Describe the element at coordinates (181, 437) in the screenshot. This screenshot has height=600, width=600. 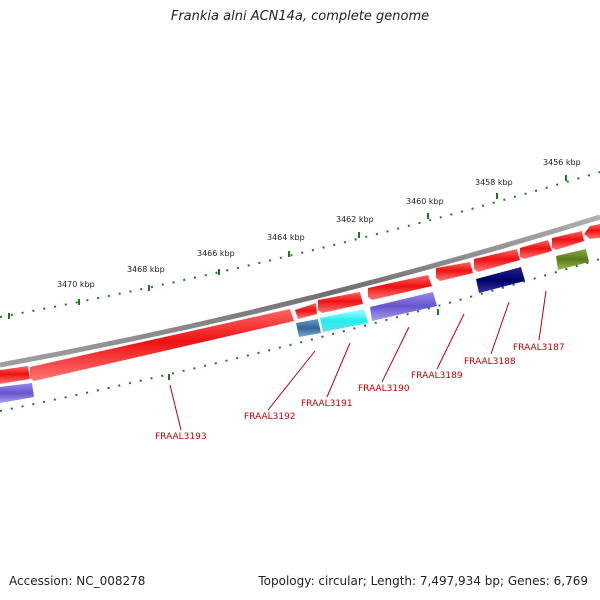
I see `gene-label: FRAAL3193` at that location.